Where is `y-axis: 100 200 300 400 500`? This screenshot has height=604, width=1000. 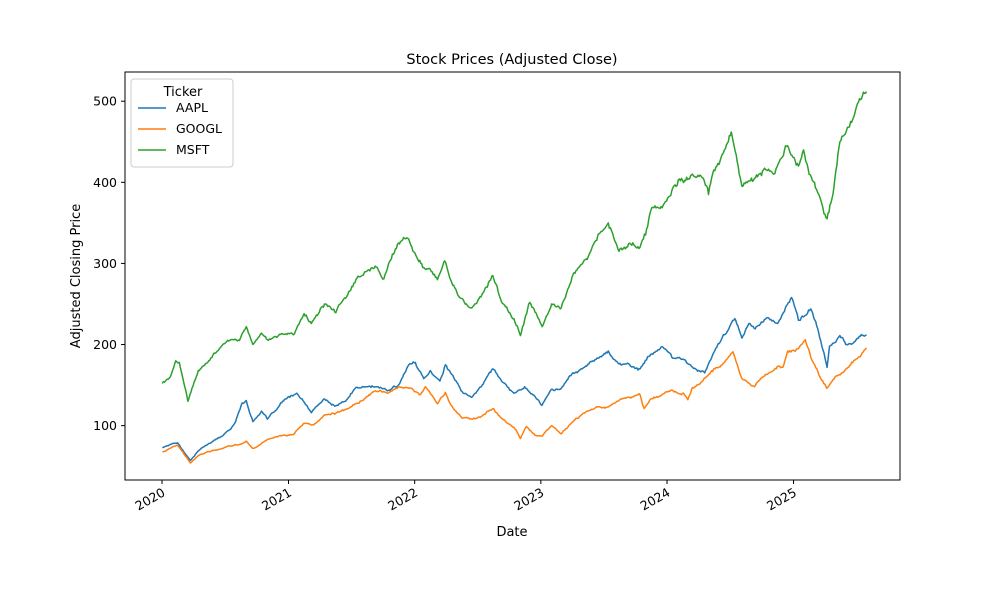
y-axis: 100 200 300 400 500 is located at coordinates (109, 263).